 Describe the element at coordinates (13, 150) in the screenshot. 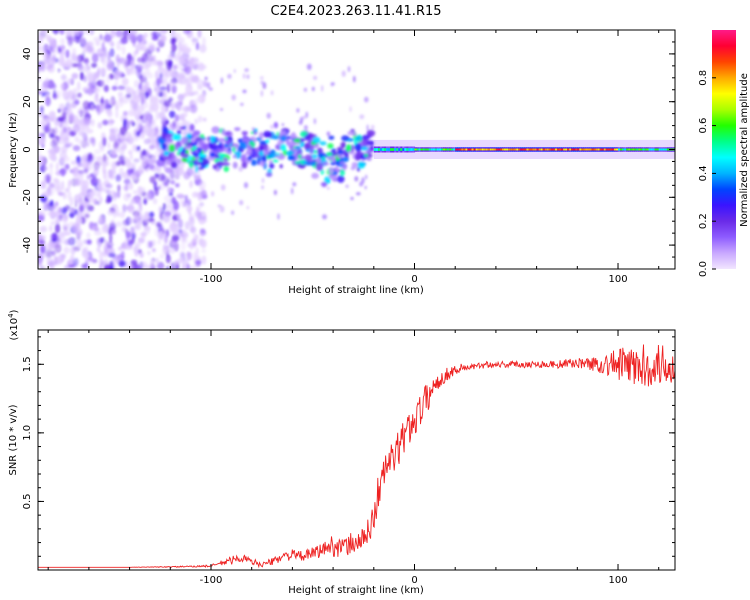

I see `spectrogram-y-axis-label: Frequency (Hz)` at that location.